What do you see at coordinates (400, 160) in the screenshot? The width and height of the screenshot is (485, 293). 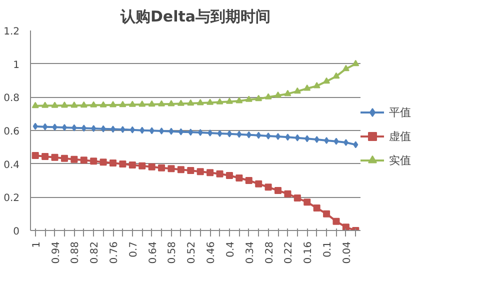 I see `legend-label: 实值` at bounding box center [400, 160].